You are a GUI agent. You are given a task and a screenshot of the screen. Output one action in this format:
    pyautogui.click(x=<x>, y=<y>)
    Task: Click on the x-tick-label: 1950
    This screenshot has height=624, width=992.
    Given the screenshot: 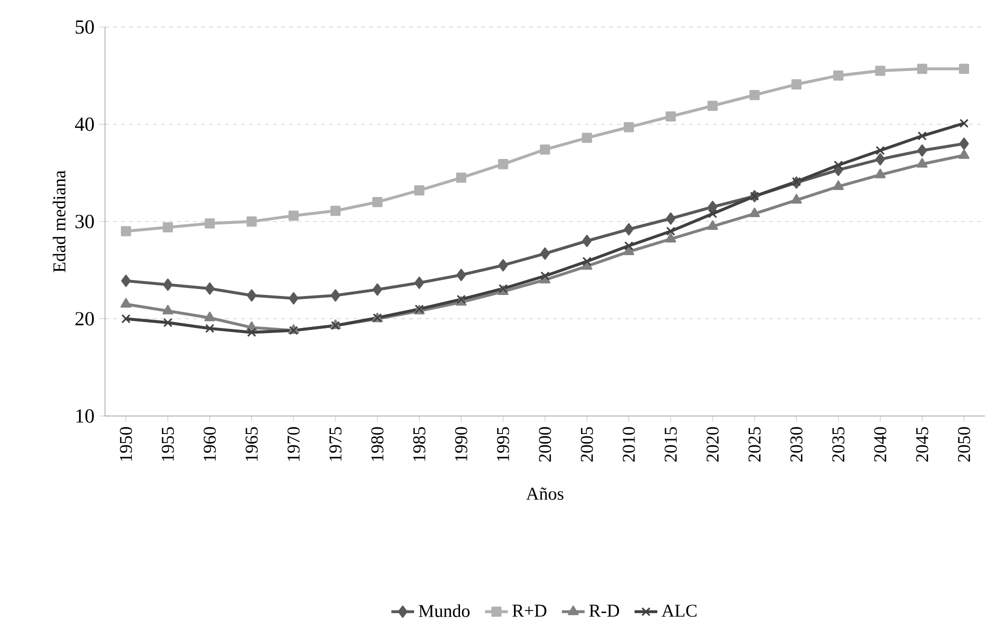 What is the action you would take?
    pyautogui.click(x=126, y=443)
    